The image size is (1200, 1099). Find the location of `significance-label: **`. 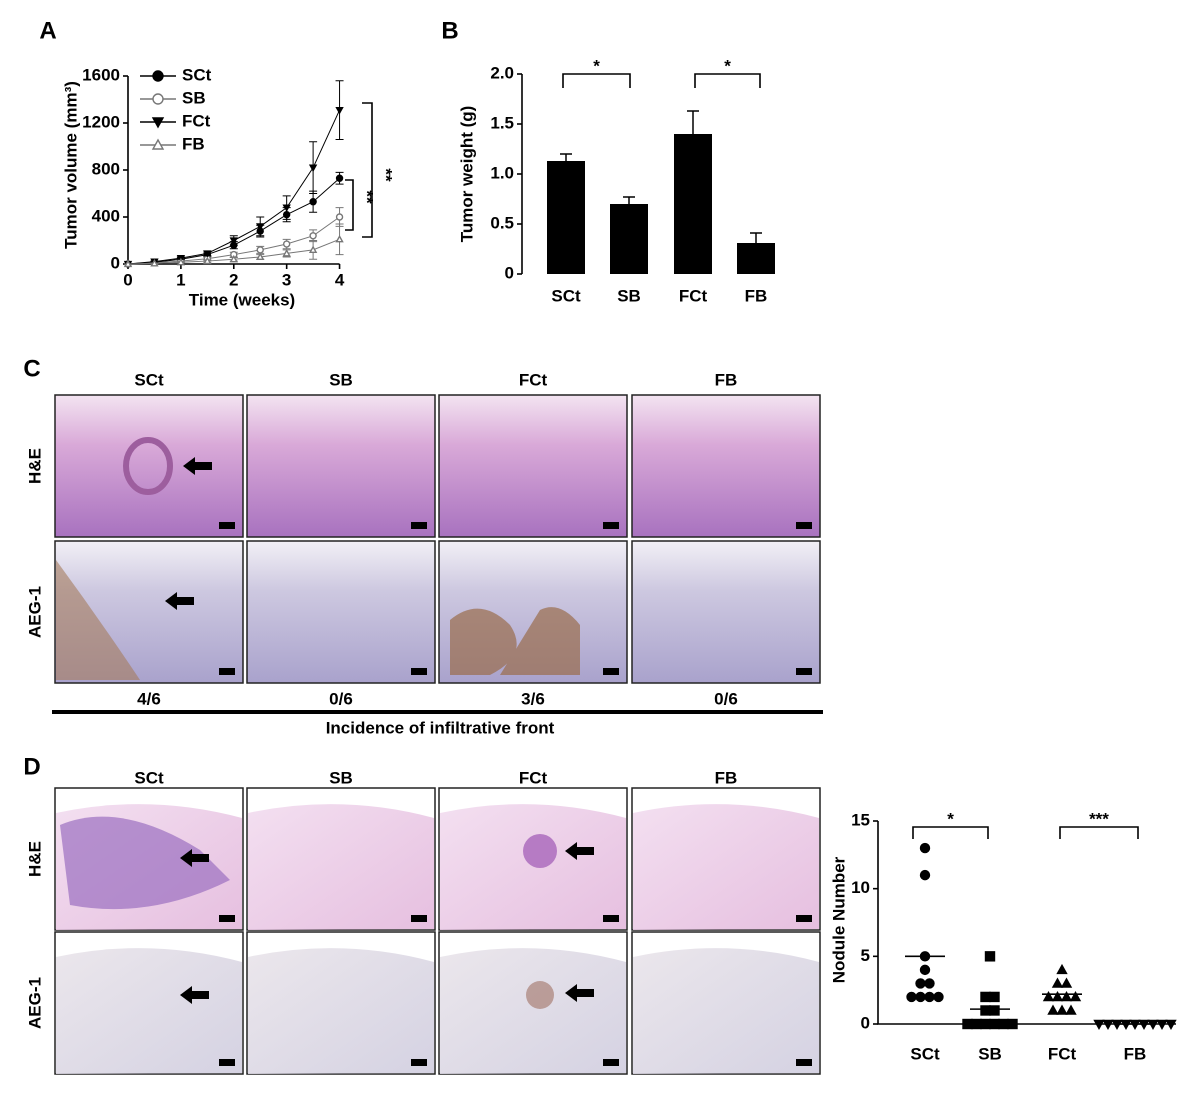

significance-label: ** is located at coordinates (386, 175).